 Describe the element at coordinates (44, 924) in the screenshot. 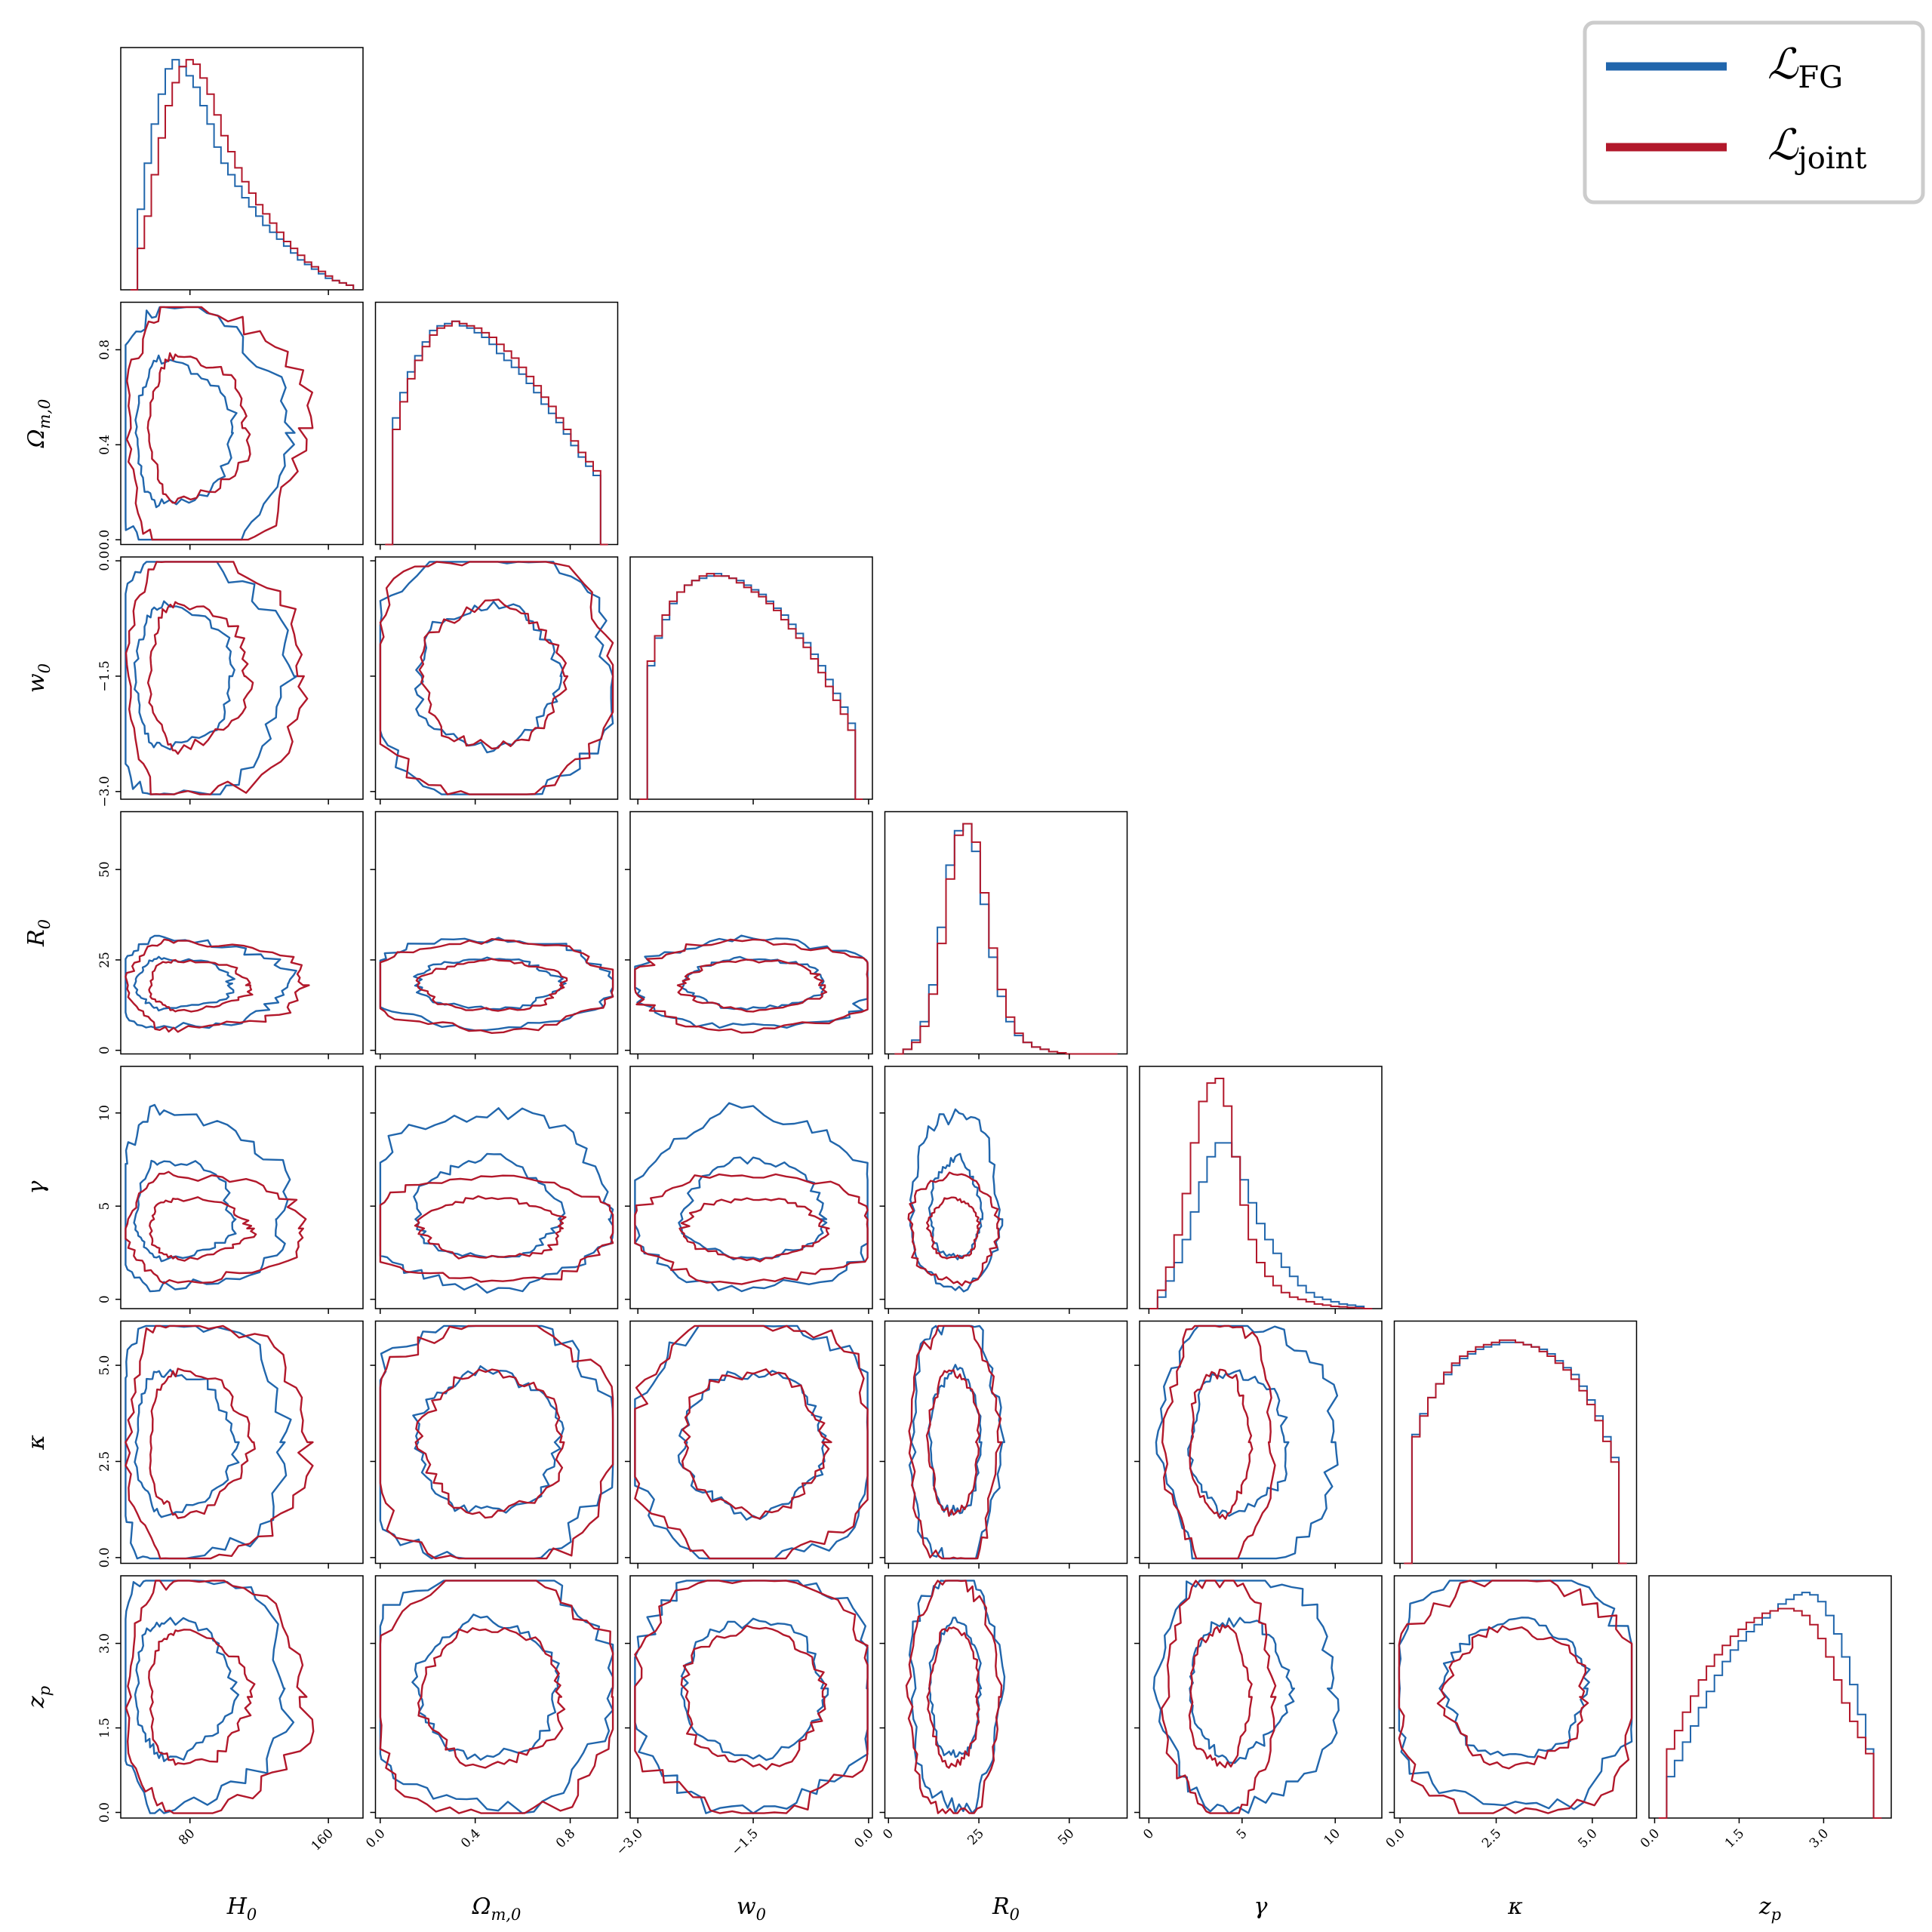

I see `y-axis-title-R0-subscript: 0` at that location.